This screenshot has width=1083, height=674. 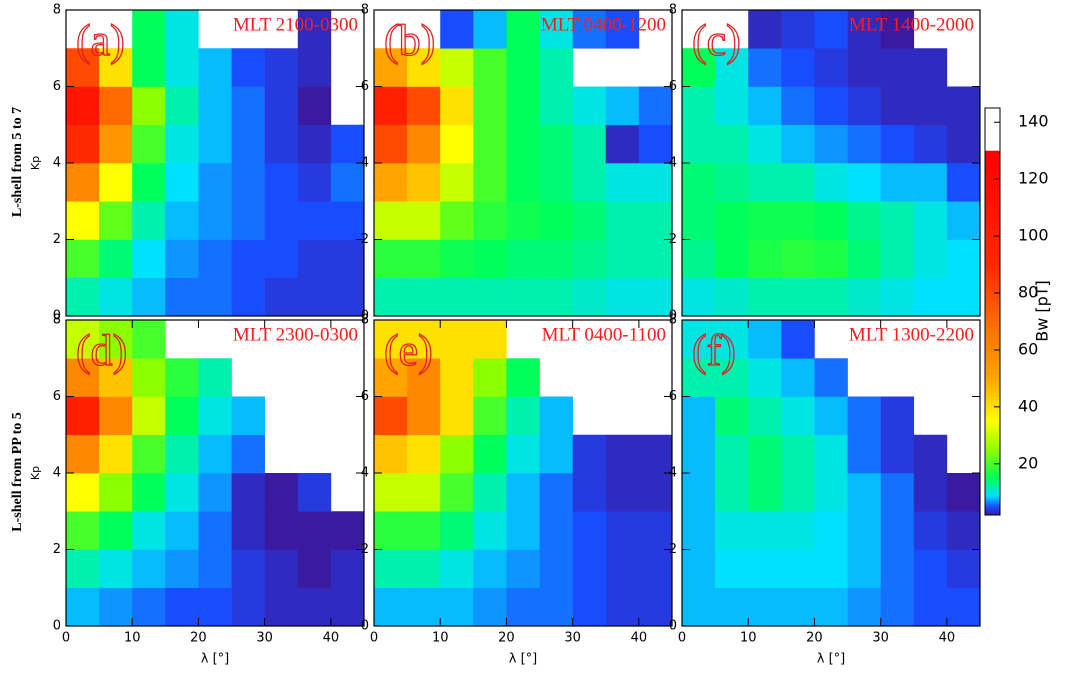 I want to click on x-tick-label: 40, so click(x=639, y=638).